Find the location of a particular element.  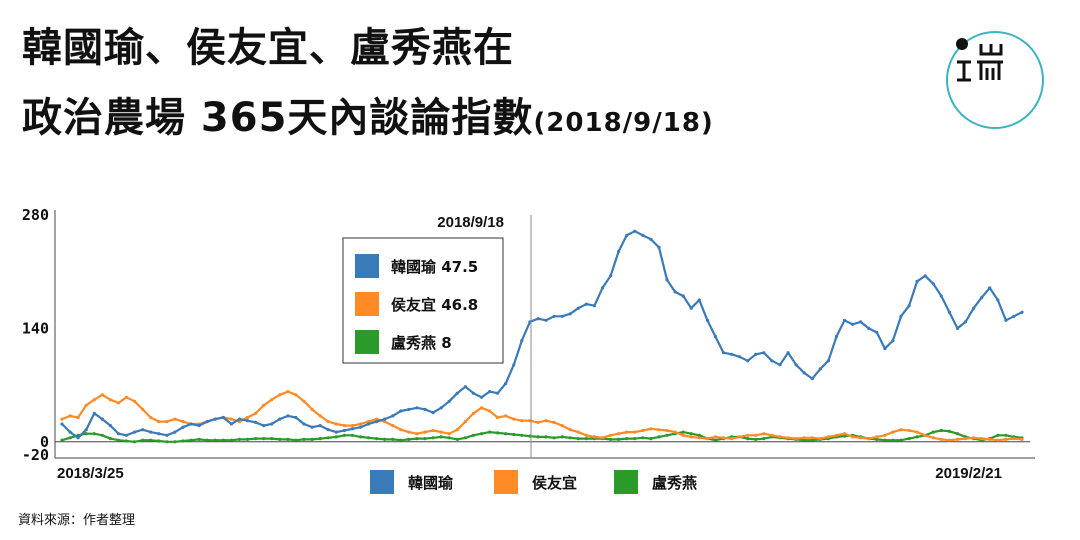

date-marker-label: 2018/9/18 is located at coordinates (470, 222).